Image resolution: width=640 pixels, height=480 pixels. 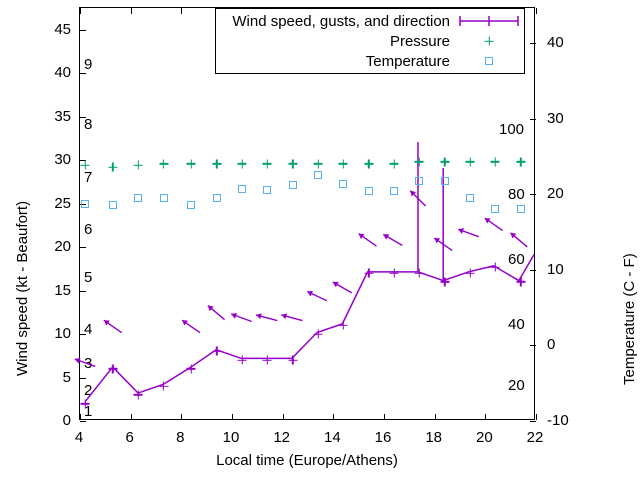 I want to click on x-axis-tick-label: 10, so click(x=231, y=437).